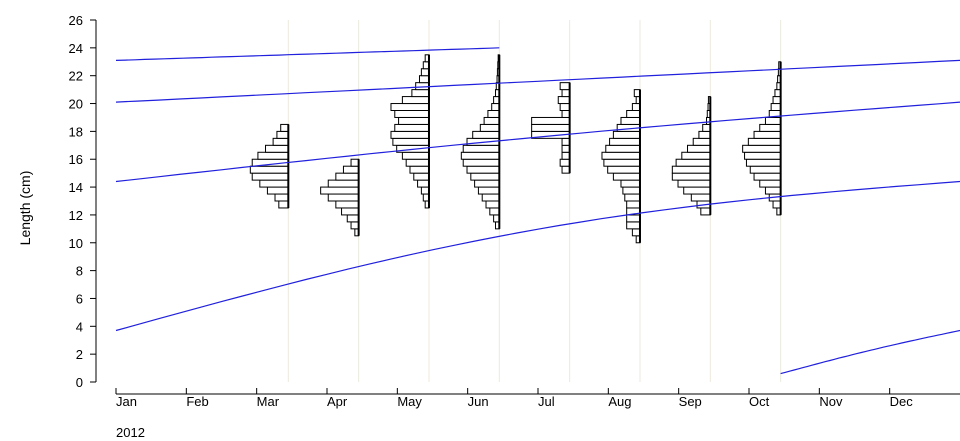 The width and height of the screenshot is (960, 441). I want to click on y-tick-label: 26, so click(76, 20).